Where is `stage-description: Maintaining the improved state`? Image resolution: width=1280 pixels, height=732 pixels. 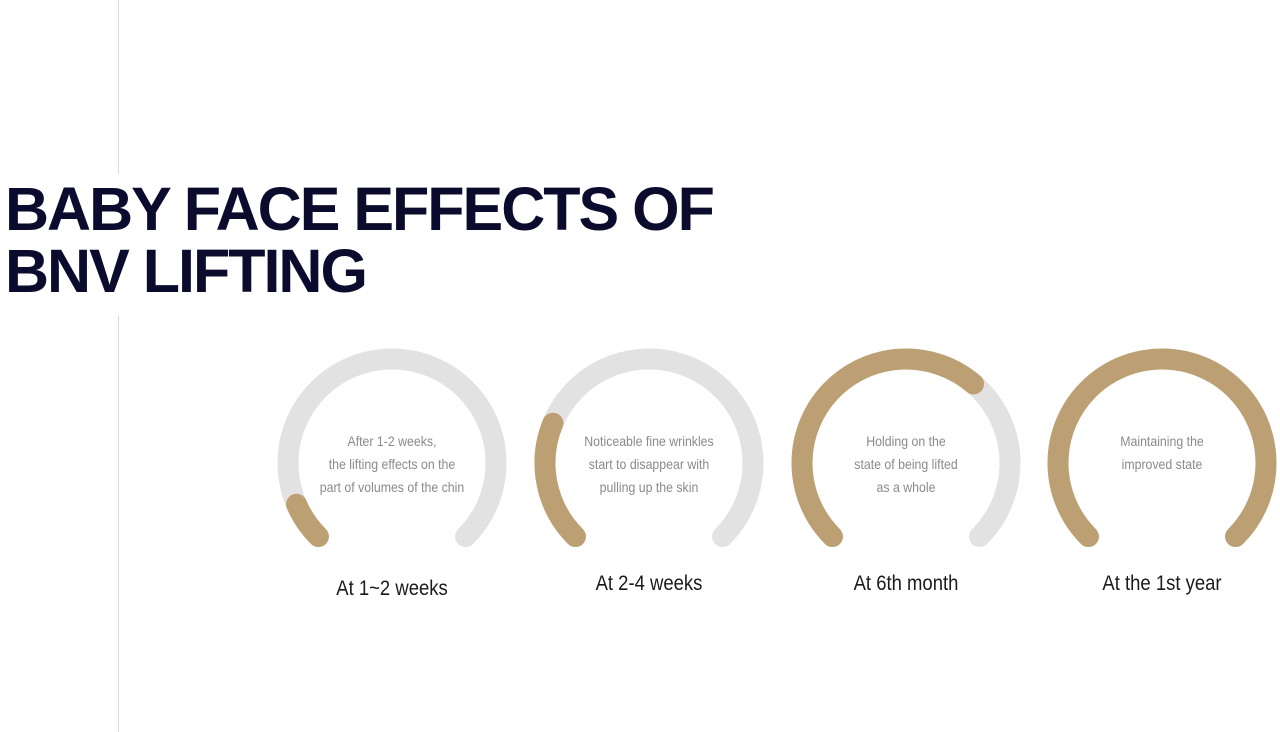 stage-description: Maintaining the improved state is located at coordinates (1162, 453).